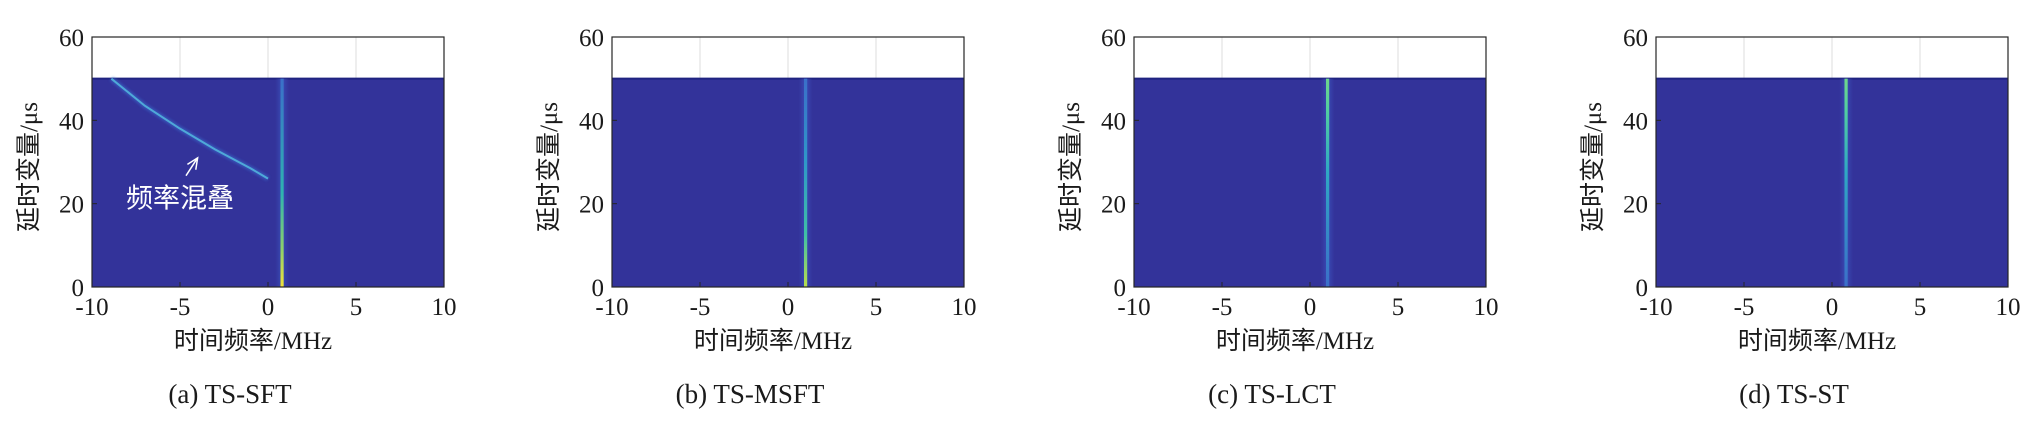 The width and height of the screenshot is (2032, 430). Describe the element at coordinates (750, 394) in the screenshot. I see `panel-caption: (b) TS-MSFT` at that location.